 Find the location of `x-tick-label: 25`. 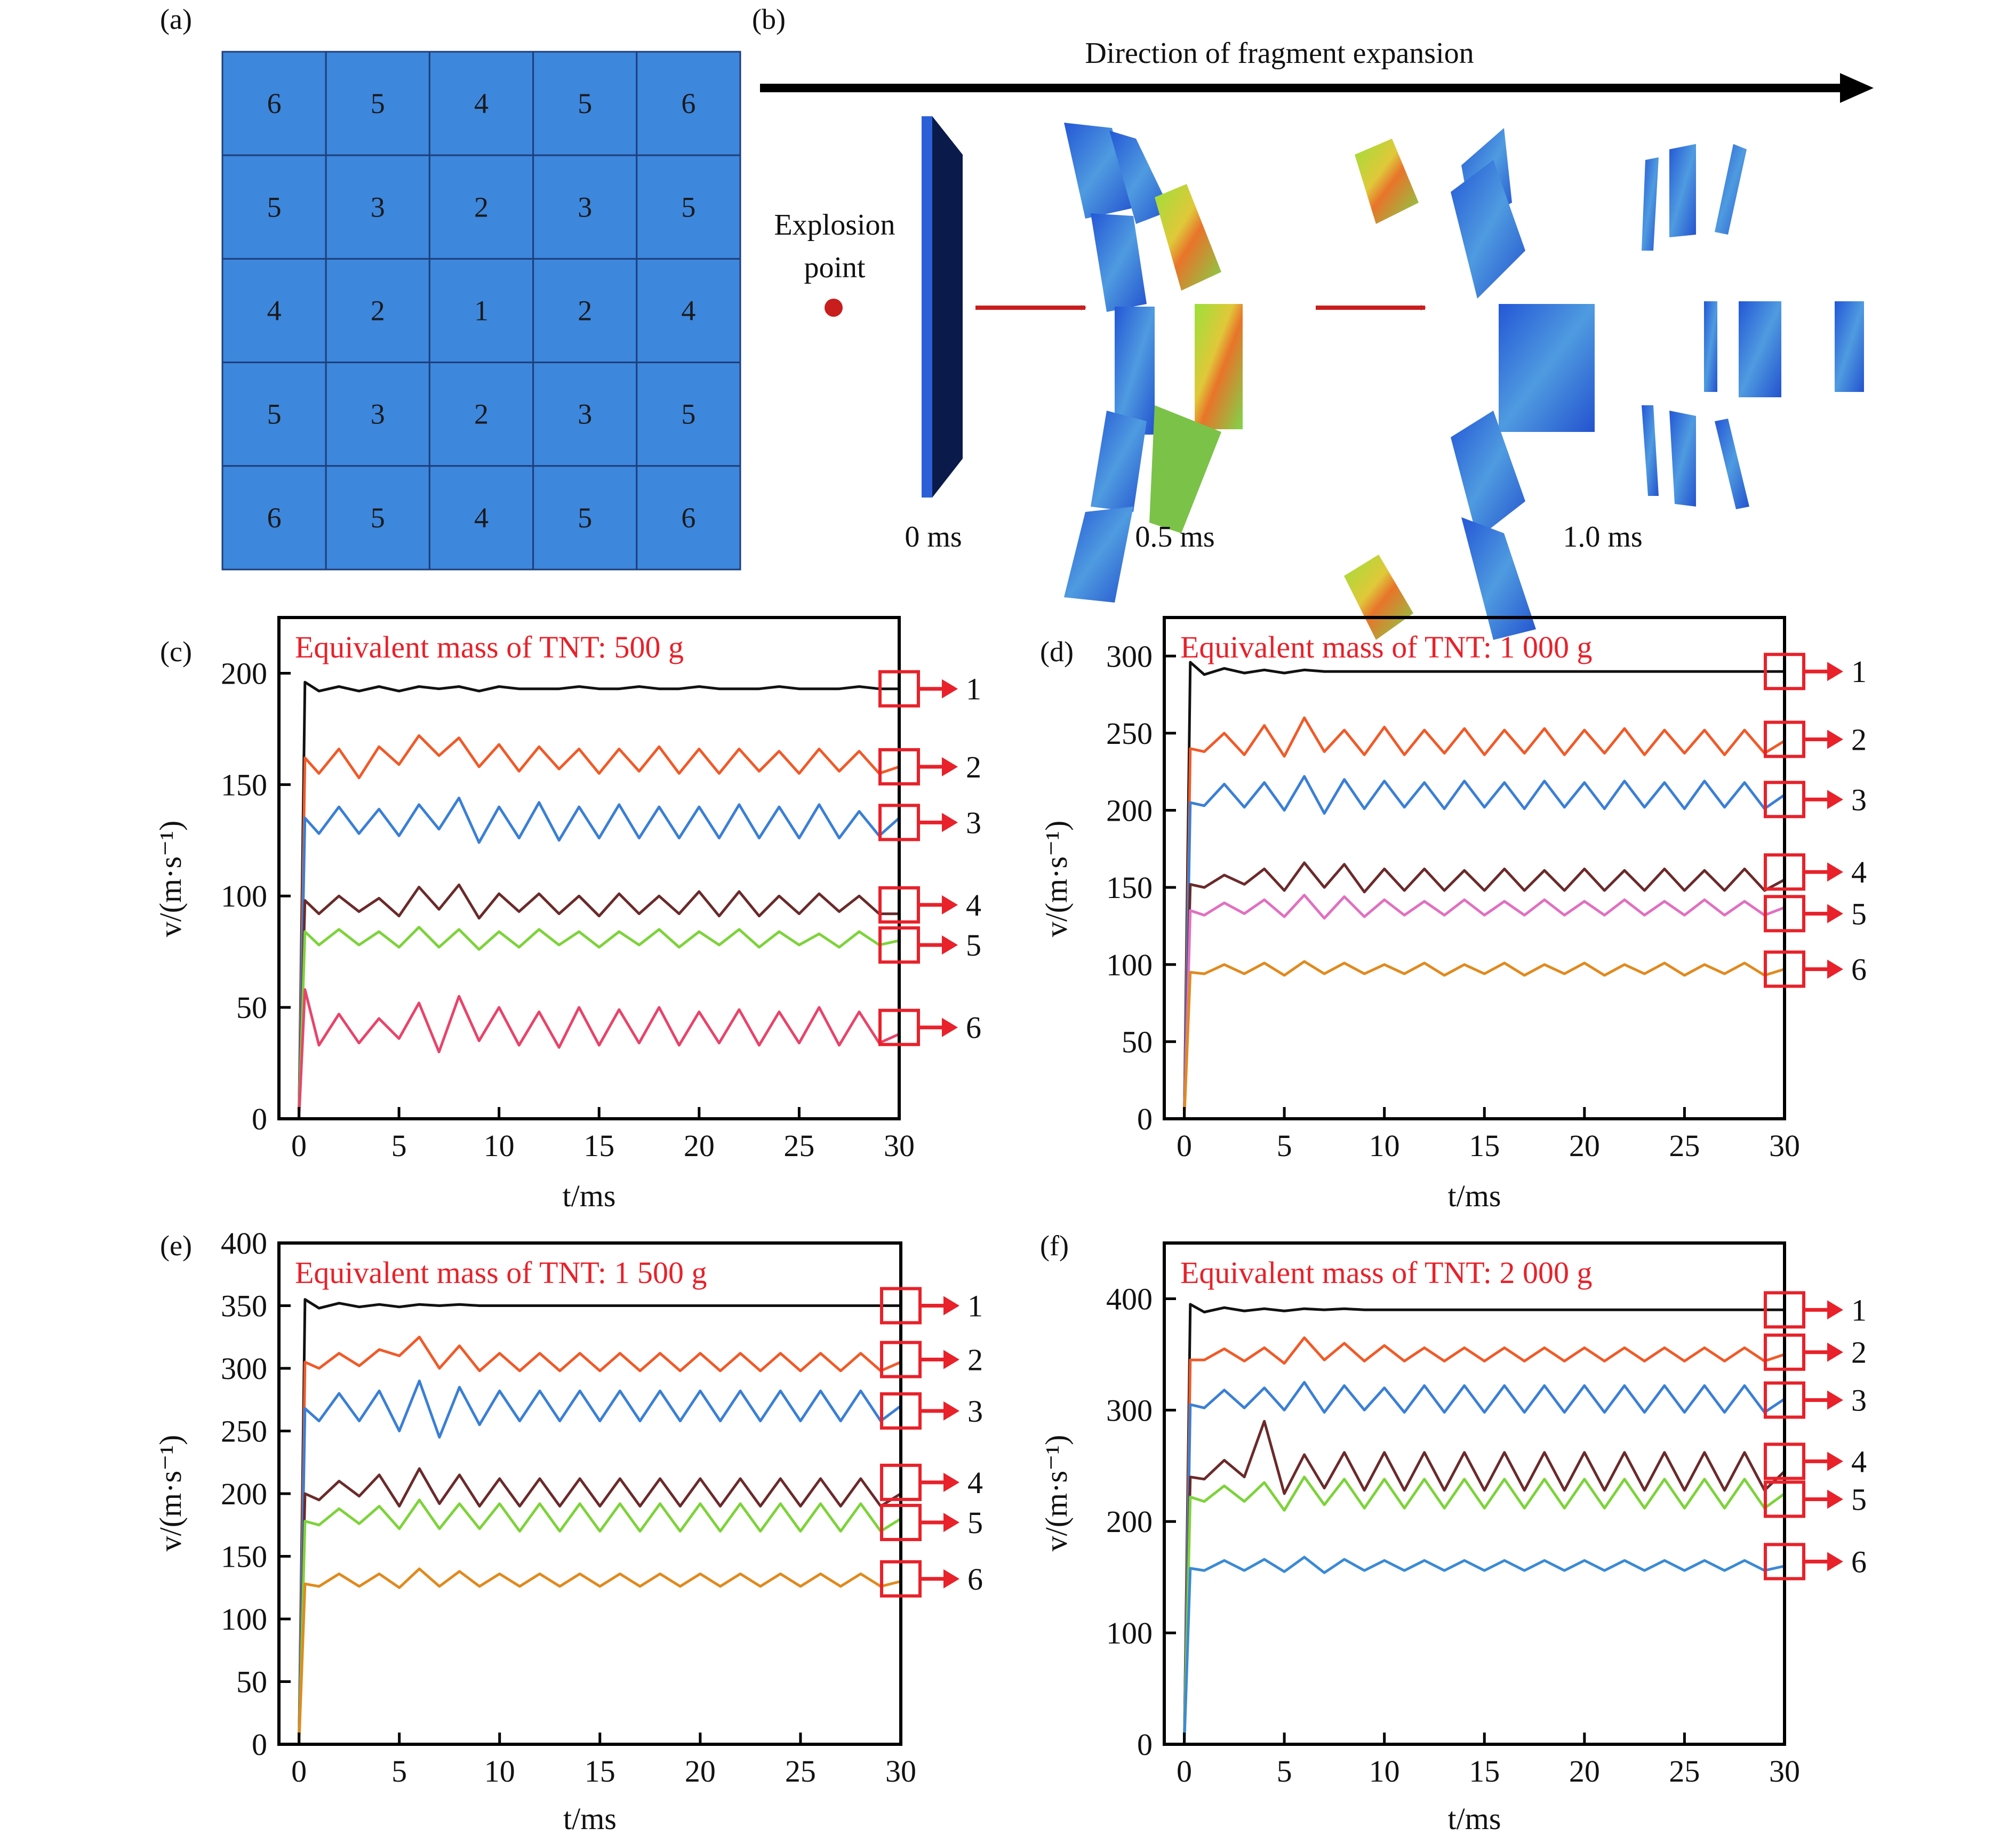

x-tick-label: 25 is located at coordinates (798, 1145).